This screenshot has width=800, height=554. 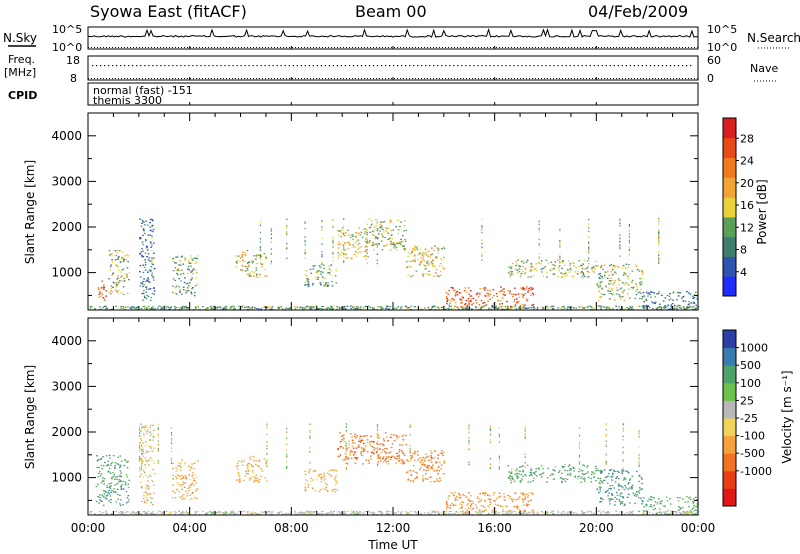 What do you see at coordinates (698, 528) in the screenshot?
I see `velocity-xtick-label: 00:00` at bounding box center [698, 528].